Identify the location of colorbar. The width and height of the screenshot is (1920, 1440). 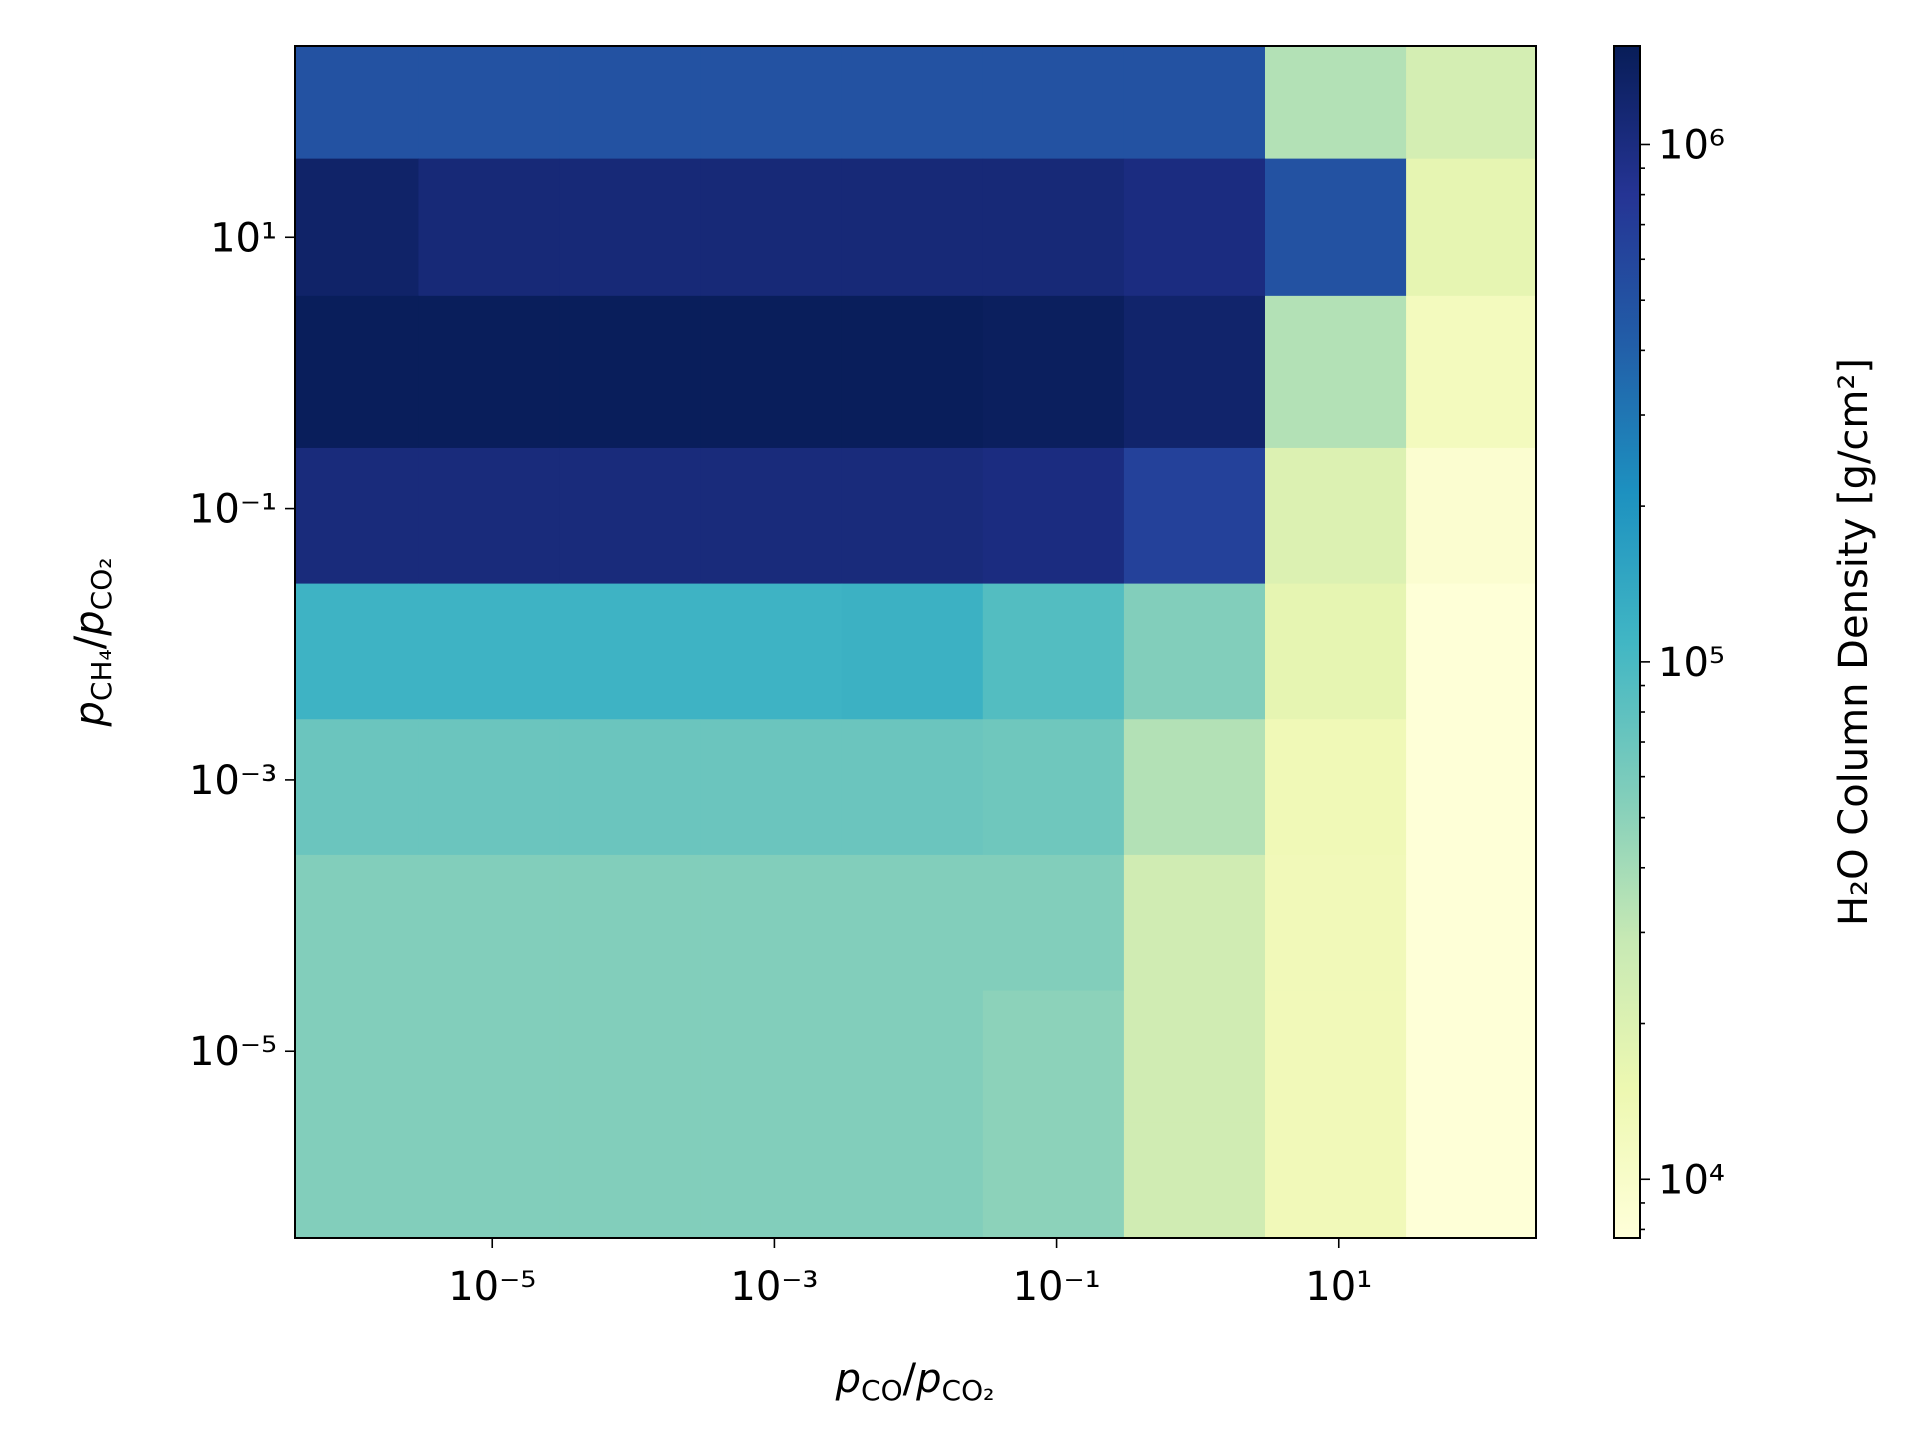
(1627, 642).